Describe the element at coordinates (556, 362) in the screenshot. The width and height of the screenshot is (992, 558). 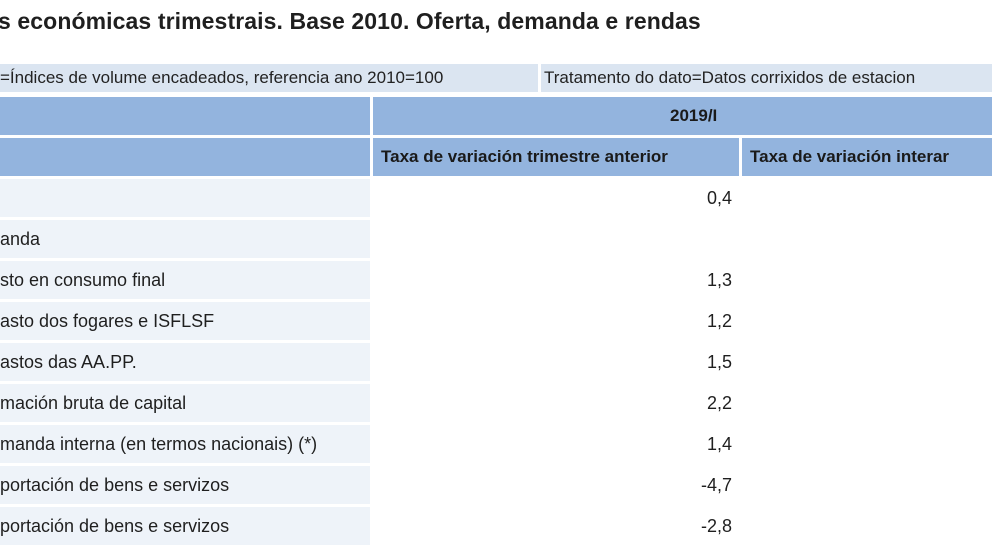
I see `value-cell: 1,5` at that location.